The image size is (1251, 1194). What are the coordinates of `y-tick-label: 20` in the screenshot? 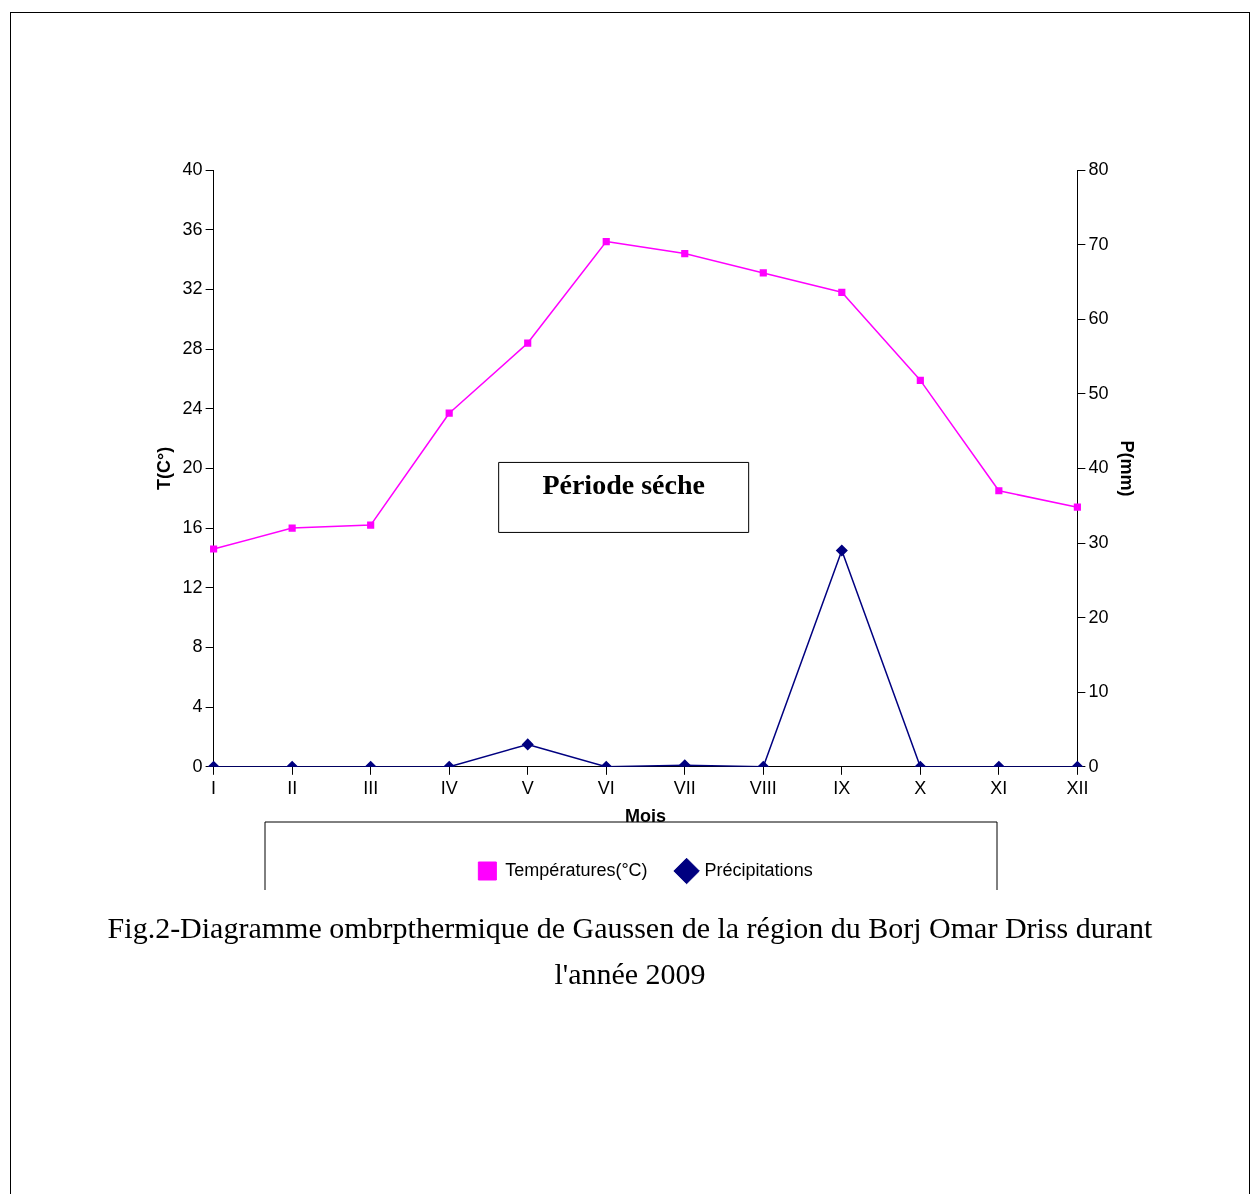 It's located at (192, 467).